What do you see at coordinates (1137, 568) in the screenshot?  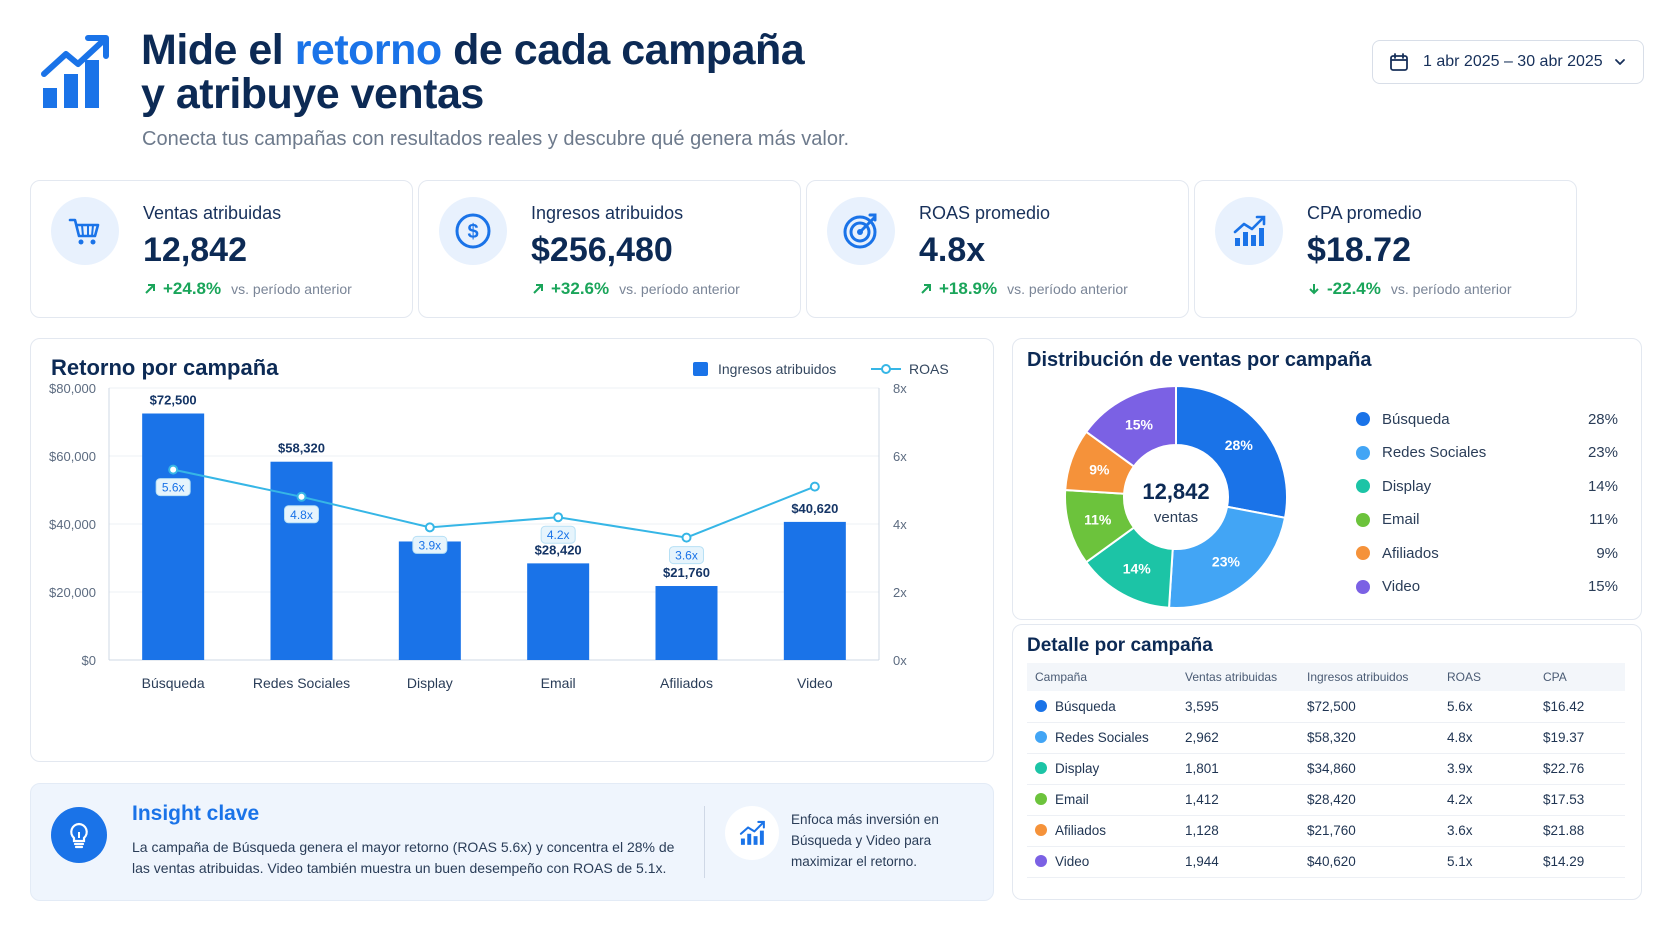 I see `pie-slice-label: 14%` at bounding box center [1137, 568].